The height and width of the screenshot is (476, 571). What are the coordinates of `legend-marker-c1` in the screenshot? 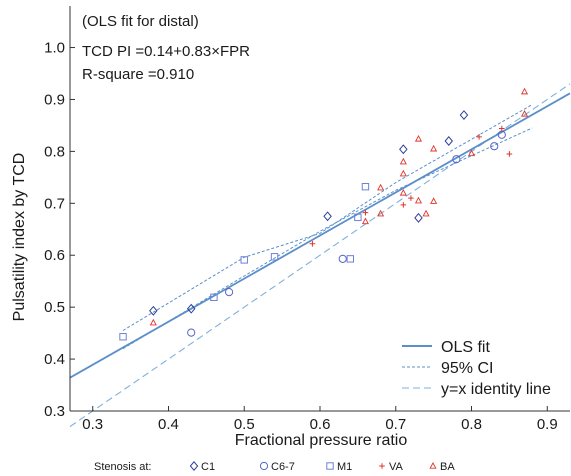 It's located at (194, 466).